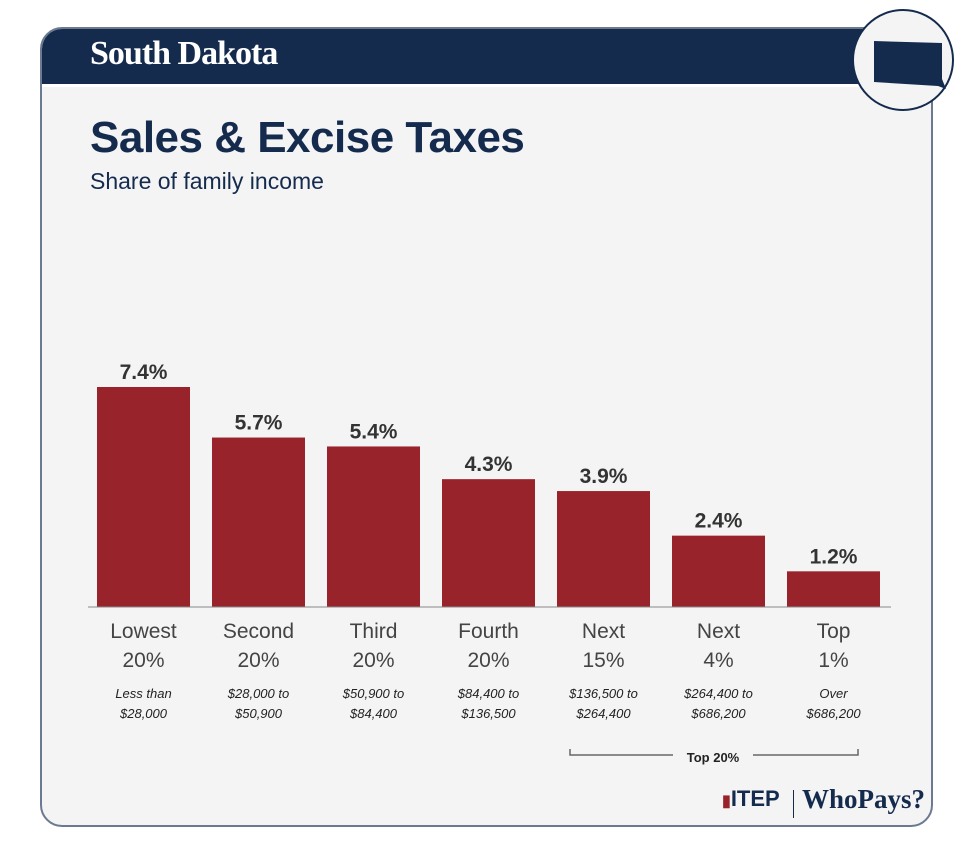  I want to click on chart-subtitle: Share of family income, so click(207, 181).